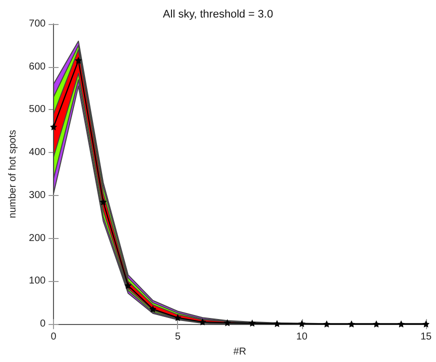 The width and height of the screenshot is (436, 362). What do you see at coordinates (177, 337) in the screenshot?
I see `x-tick-label: 5` at bounding box center [177, 337].